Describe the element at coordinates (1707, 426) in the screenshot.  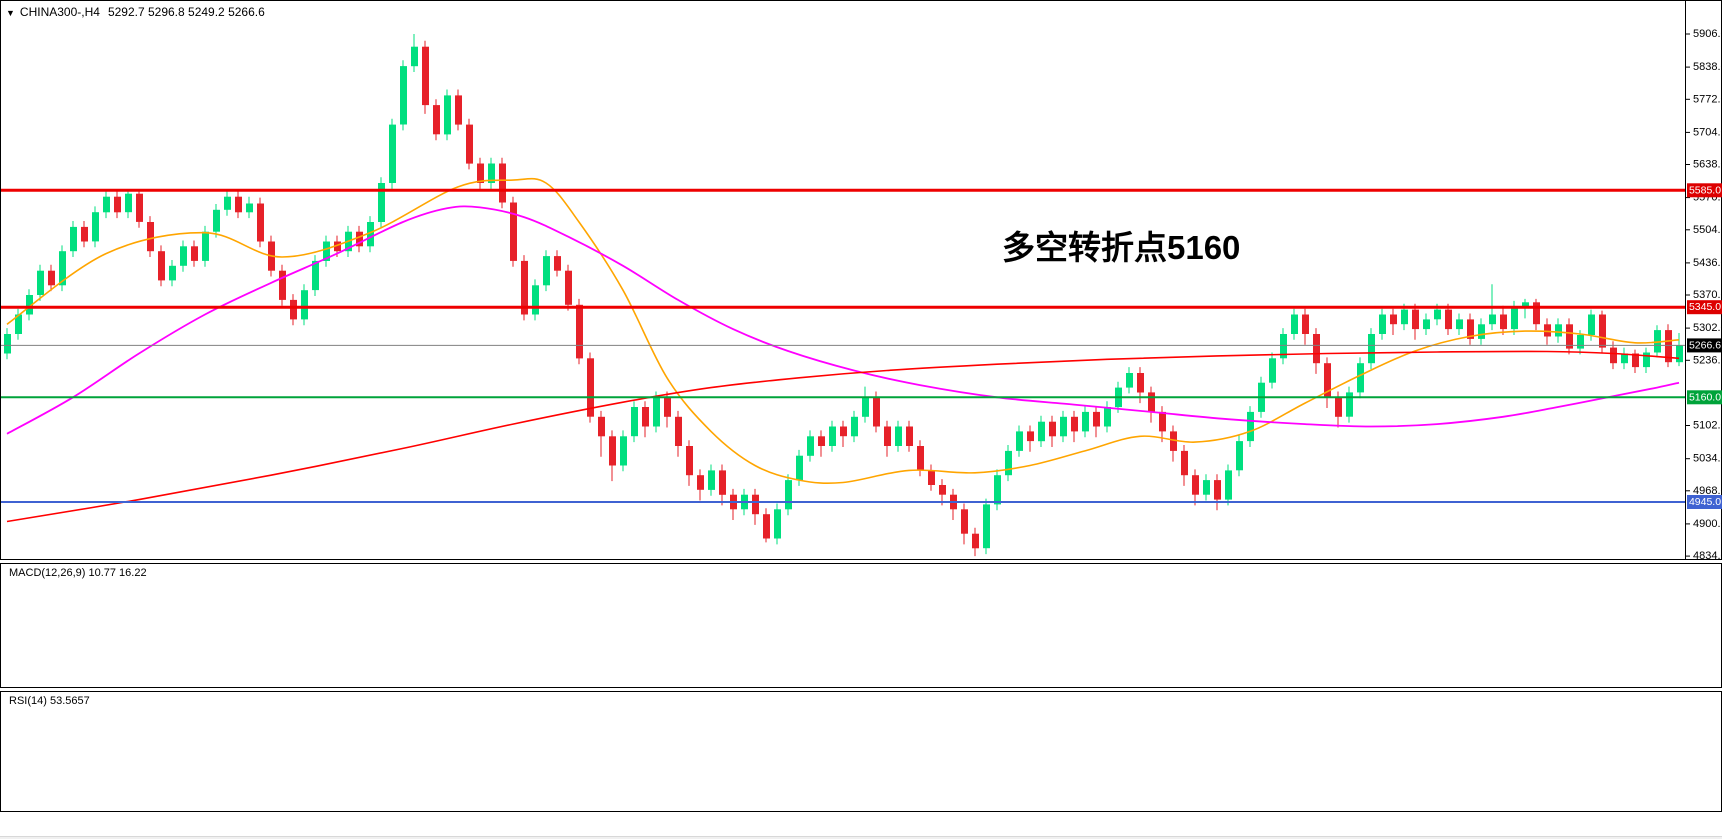
I see `price-axis-tick-label: 5102.0` at that location.